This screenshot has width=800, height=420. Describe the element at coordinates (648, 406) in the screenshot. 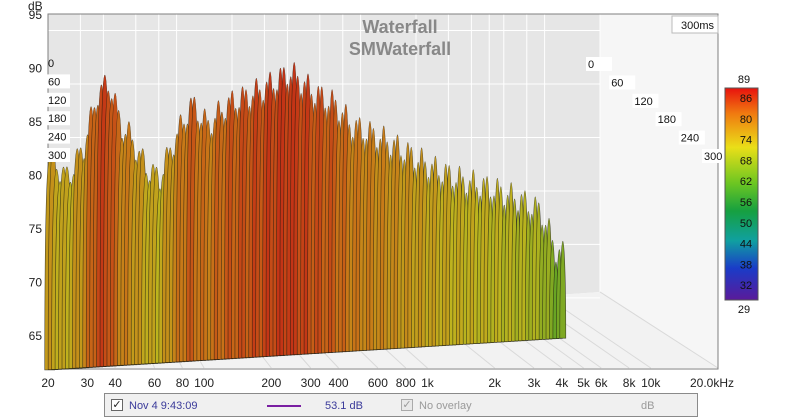

I see `overlay-unit: dB` at that location.